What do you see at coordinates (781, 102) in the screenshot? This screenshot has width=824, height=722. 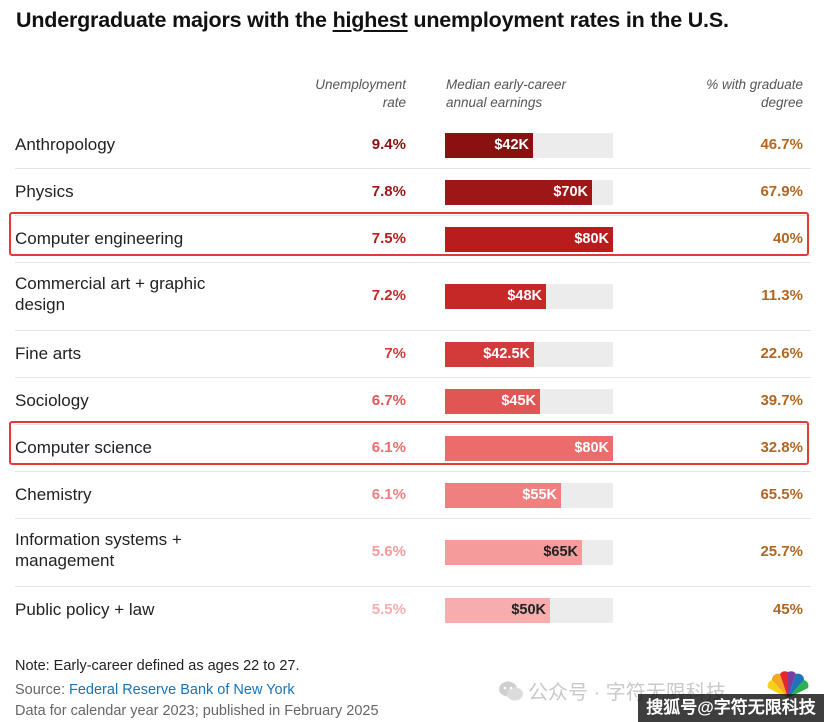 I see `header-grad-line2: degree` at bounding box center [781, 102].